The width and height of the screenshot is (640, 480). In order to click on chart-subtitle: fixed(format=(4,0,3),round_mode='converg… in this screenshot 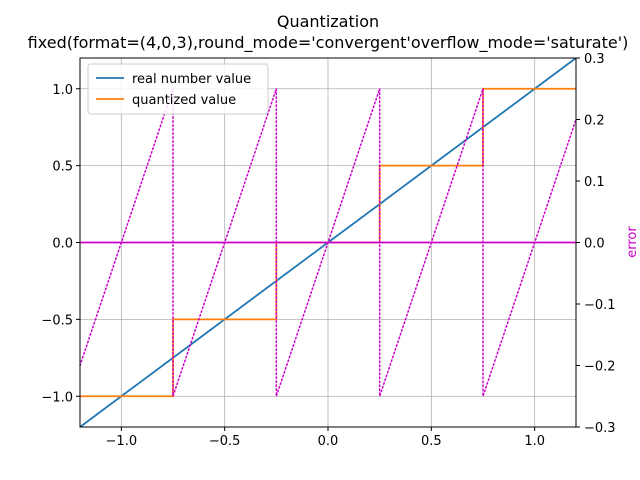, I will do `click(328, 43)`.